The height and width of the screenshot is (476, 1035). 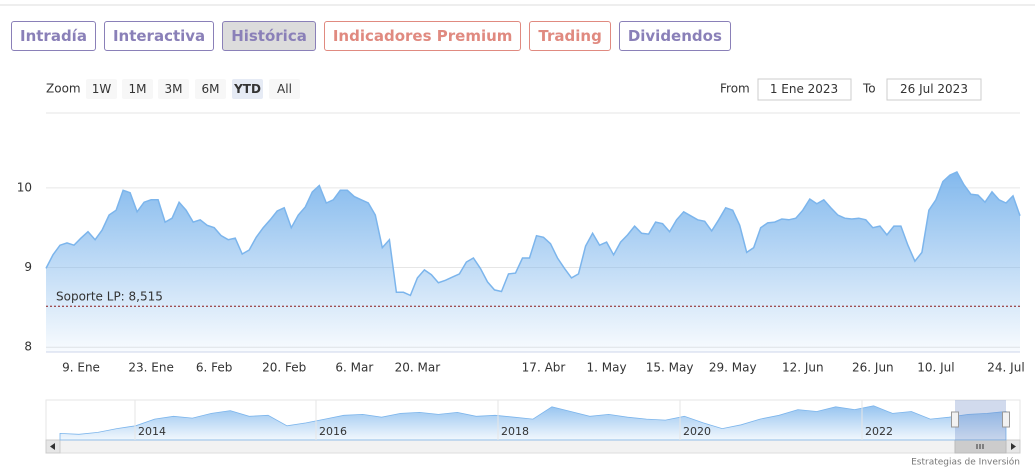 What do you see at coordinates (81, 368) in the screenshot?
I see `x-tick-label: 9. Ene` at bounding box center [81, 368].